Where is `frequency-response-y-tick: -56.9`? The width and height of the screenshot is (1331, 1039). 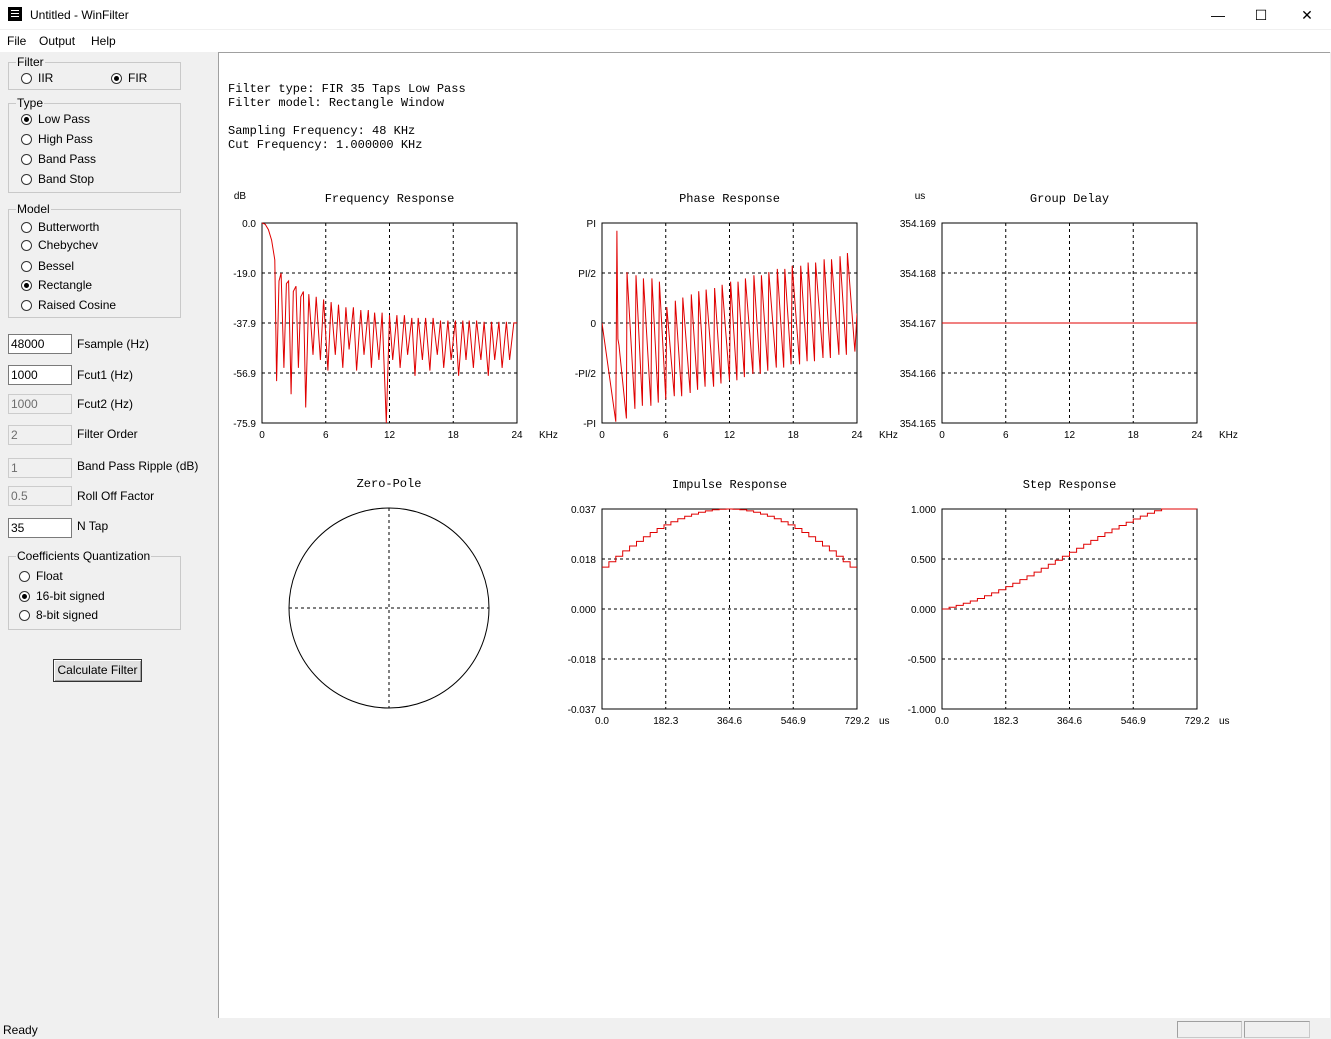 frequency-response-y-tick: -56.9 is located at coordinates (244, 374).